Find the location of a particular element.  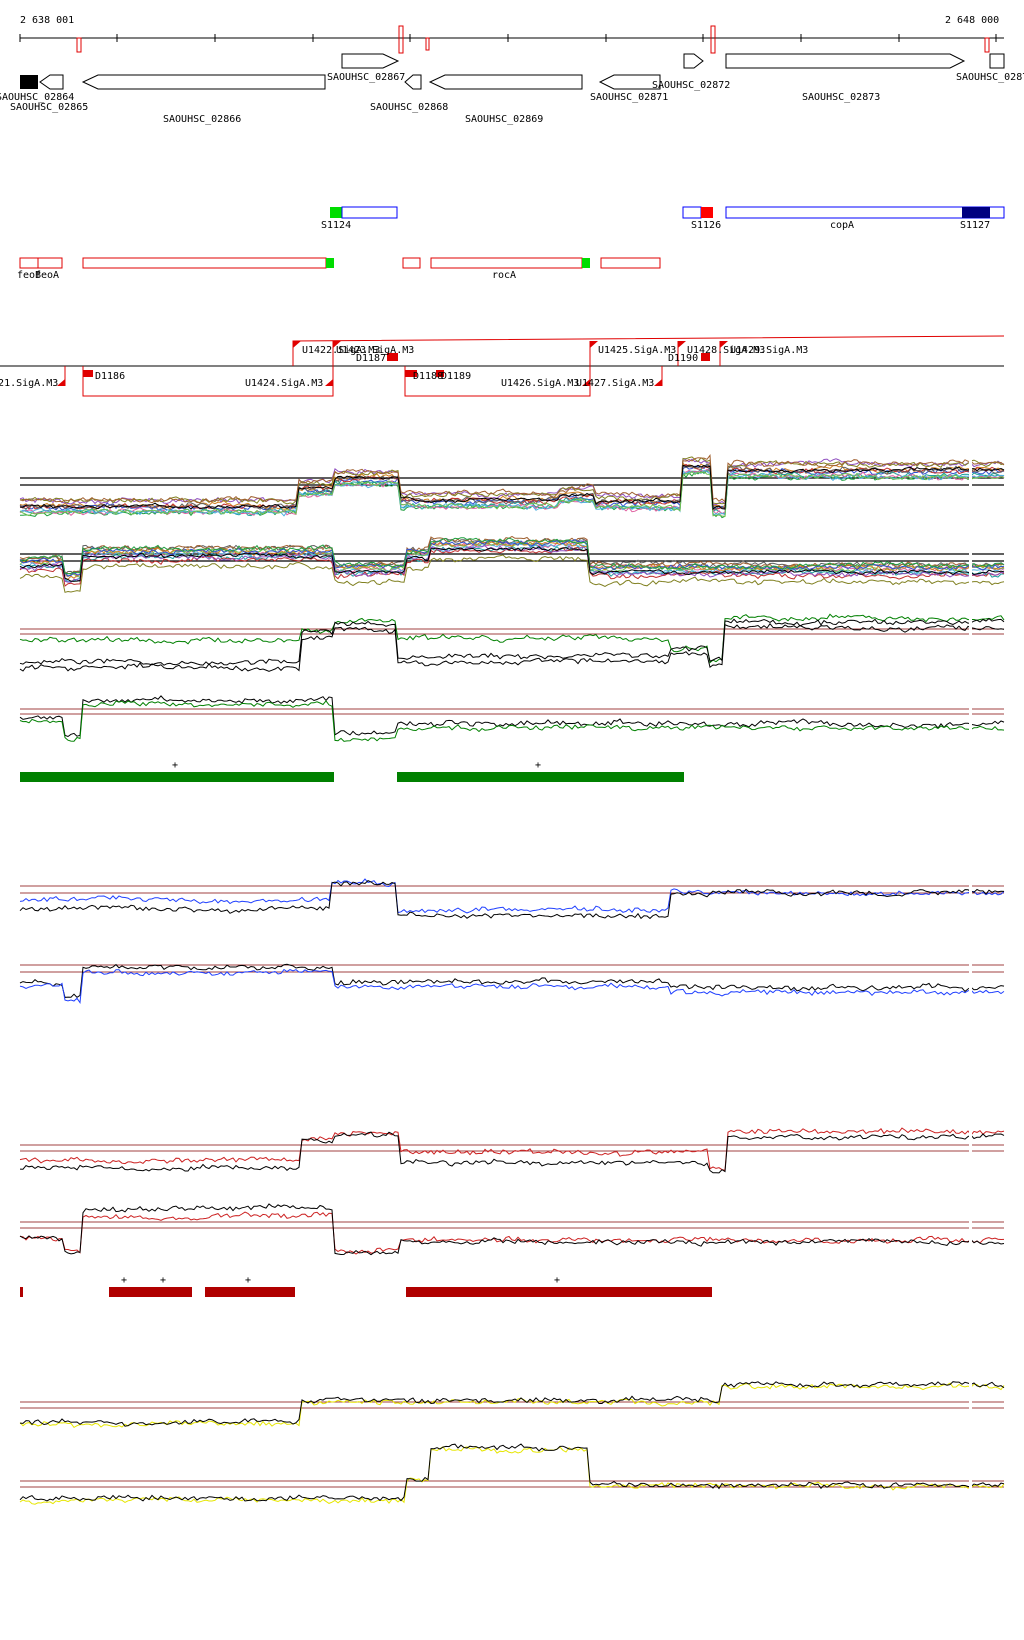

gene-label: SAOUHSC_02869 is located at coordinates (504, 119).